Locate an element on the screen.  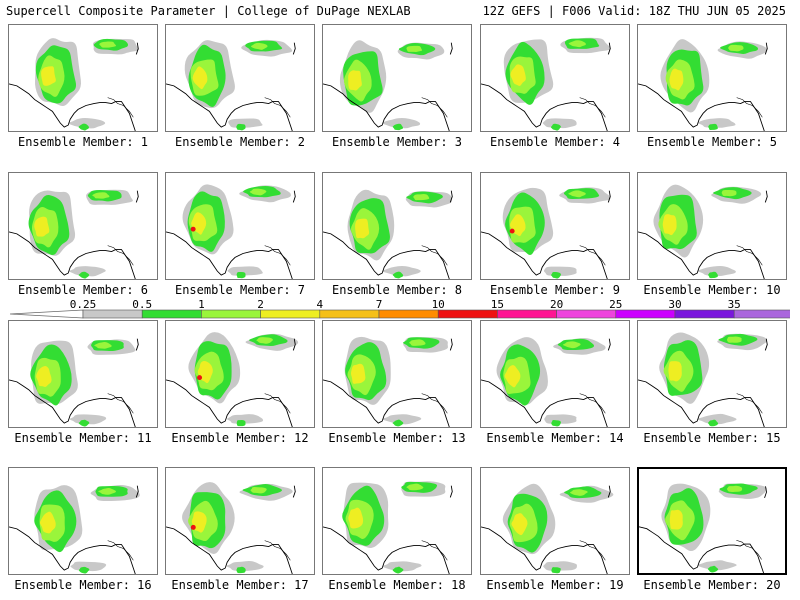
colorbar-tick-label: 1 is located at coordinates (201, 304).